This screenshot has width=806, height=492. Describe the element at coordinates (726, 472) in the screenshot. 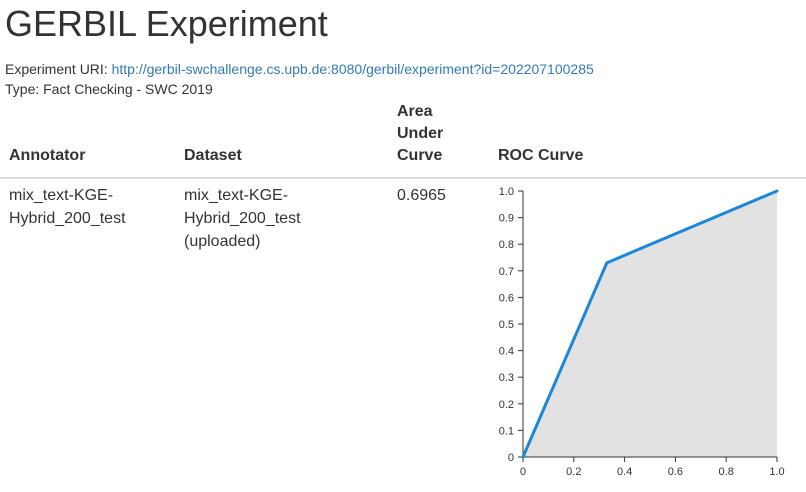

I see `x-tick-label: 0.8` at that location.